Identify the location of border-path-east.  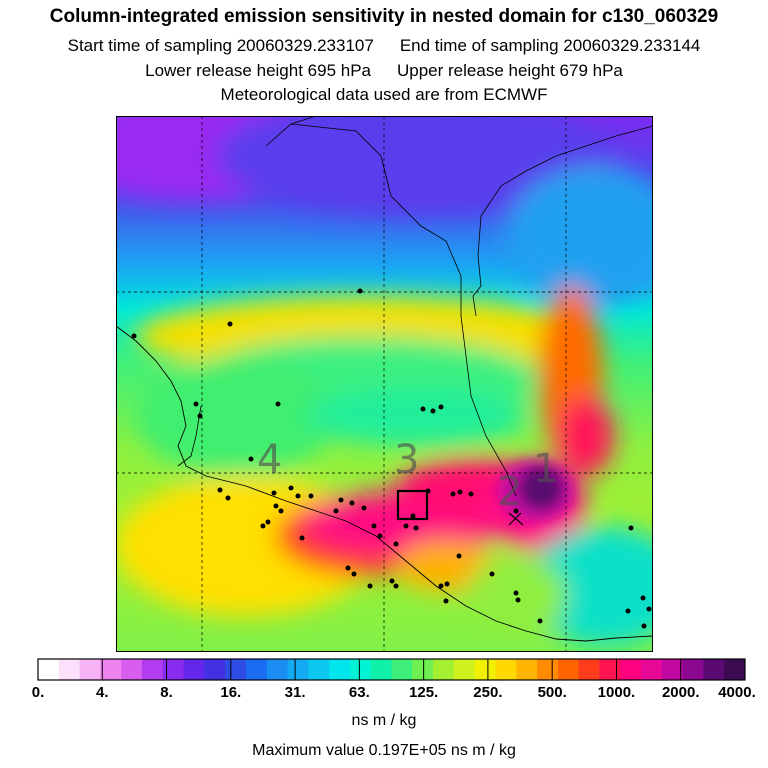
(562, 221).